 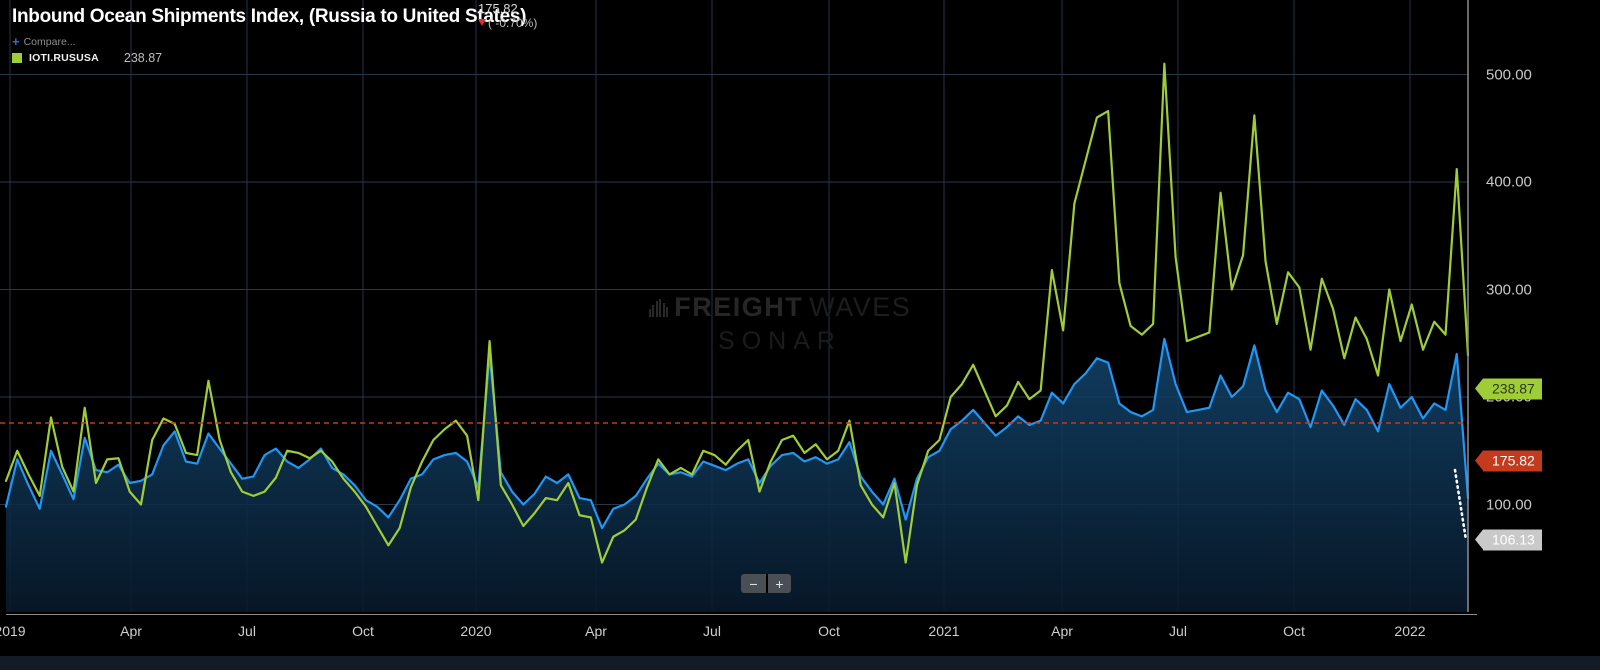 What do you see at coordinates (800, 663) in the screenshot?
I see `bottom-status-strip` at bounding box center [800, 663].